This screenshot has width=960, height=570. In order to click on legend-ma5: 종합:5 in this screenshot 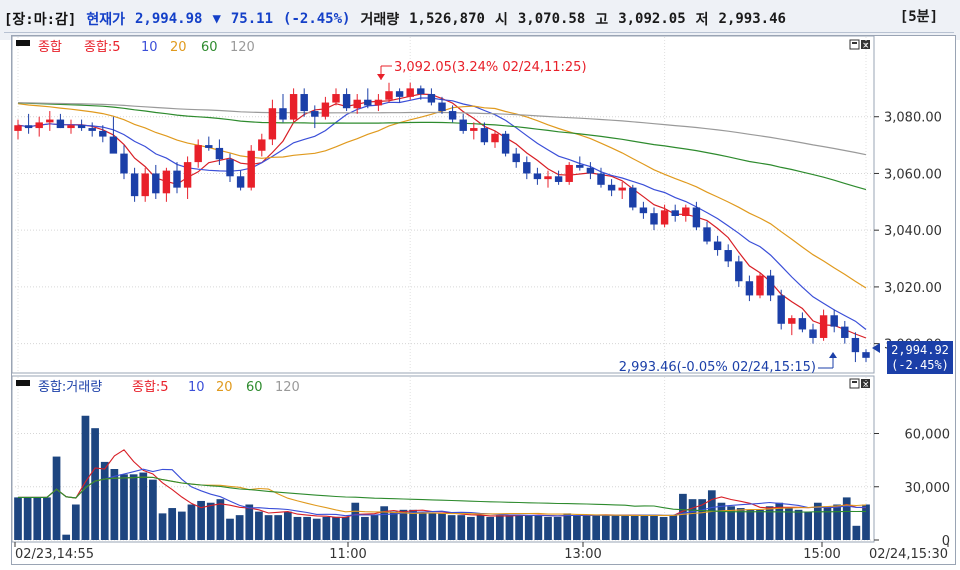, I will do `click(102, 47)`.